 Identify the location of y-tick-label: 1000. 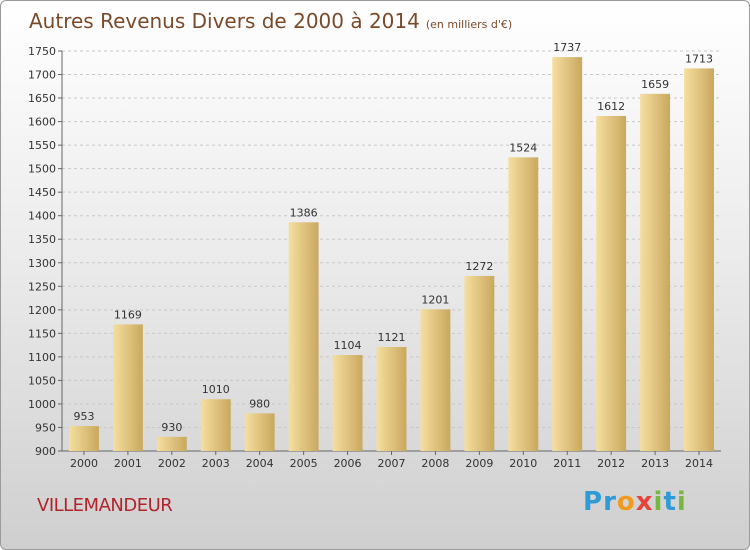
(42, 404).